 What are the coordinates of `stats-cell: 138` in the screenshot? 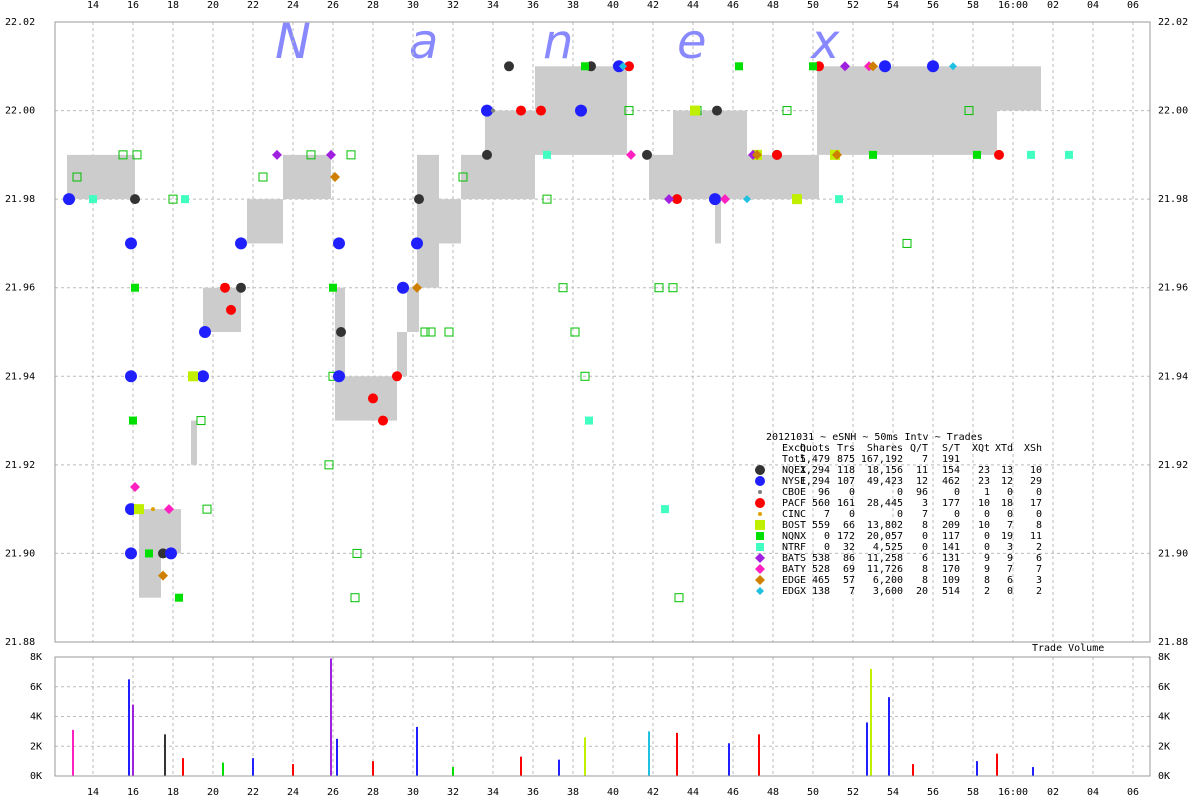 It's located at (821, 591).